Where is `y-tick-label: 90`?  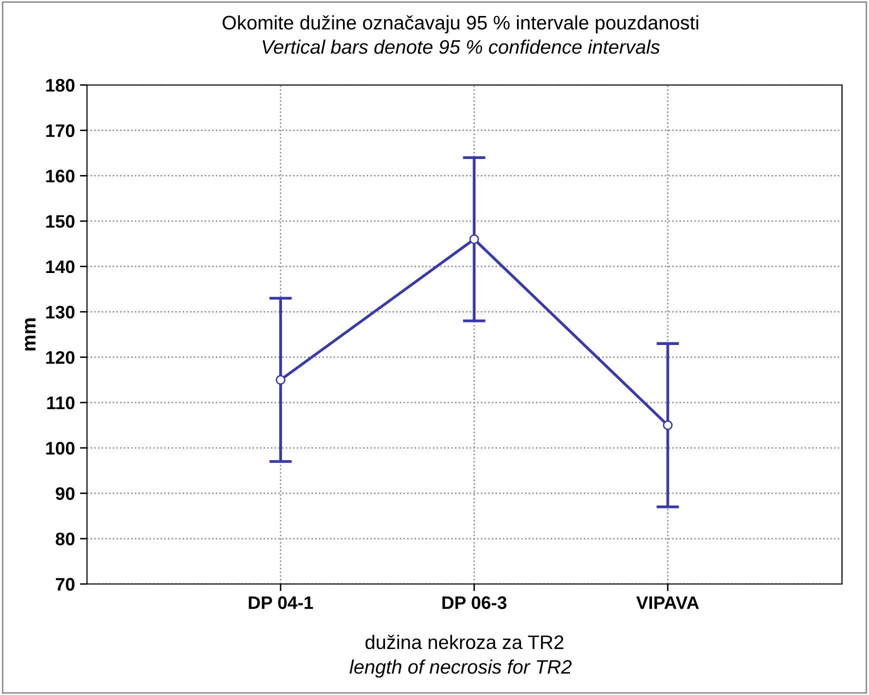 y-tick-label: 90 is located at coordinates (65, 493).